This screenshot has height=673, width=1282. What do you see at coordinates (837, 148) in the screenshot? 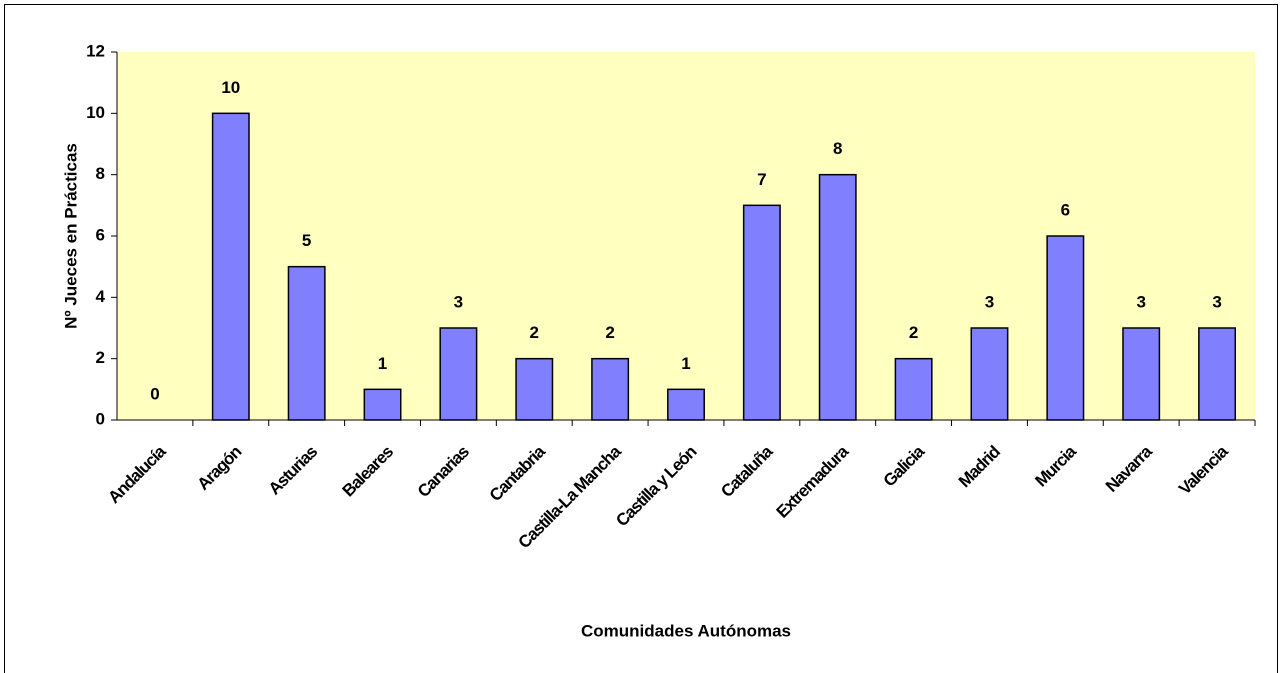
I see `data-label: 8` at bounding box center [837, 148].